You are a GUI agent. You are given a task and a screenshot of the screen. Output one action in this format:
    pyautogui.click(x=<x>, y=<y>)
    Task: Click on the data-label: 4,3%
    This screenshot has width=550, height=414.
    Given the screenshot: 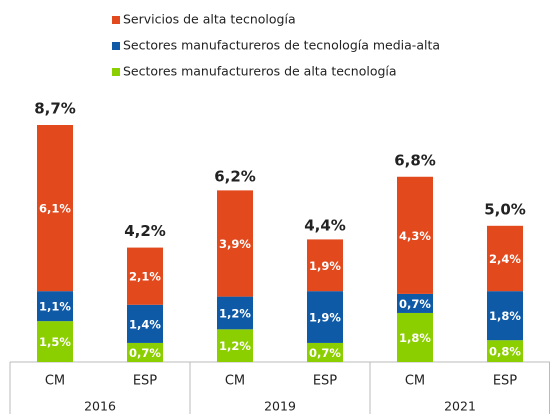 What is the action you would take?
    pyautogui.click(x=415, y=236)
    